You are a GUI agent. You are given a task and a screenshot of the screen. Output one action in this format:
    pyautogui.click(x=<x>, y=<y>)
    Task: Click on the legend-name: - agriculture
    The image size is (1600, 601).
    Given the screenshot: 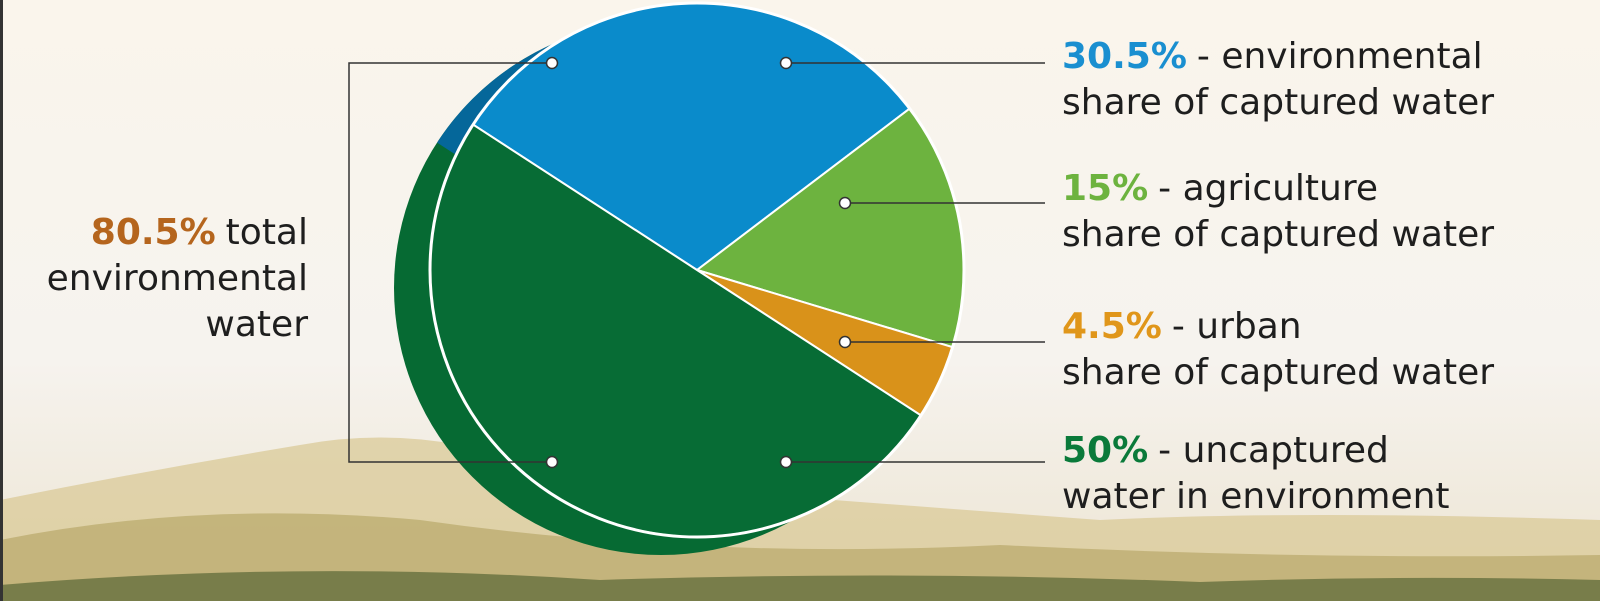 What is the action you would take?
    pyautogui.click(x=1268, y=188)
    